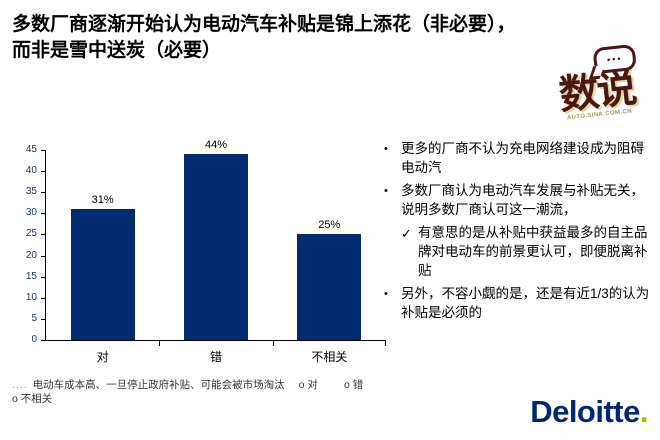  What do you see at coordinates (533, 251) in the screenshot?
I see `list-item-text: 有意思的是从补贴中获益最多的自主品牌对电动车的前景更认可，即便脱离补贴` at bounding box center [533, 251].